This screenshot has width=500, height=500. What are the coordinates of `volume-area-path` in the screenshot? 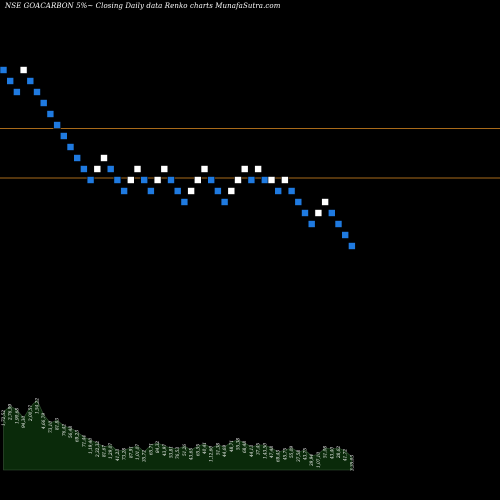 It's located at (178, 435).